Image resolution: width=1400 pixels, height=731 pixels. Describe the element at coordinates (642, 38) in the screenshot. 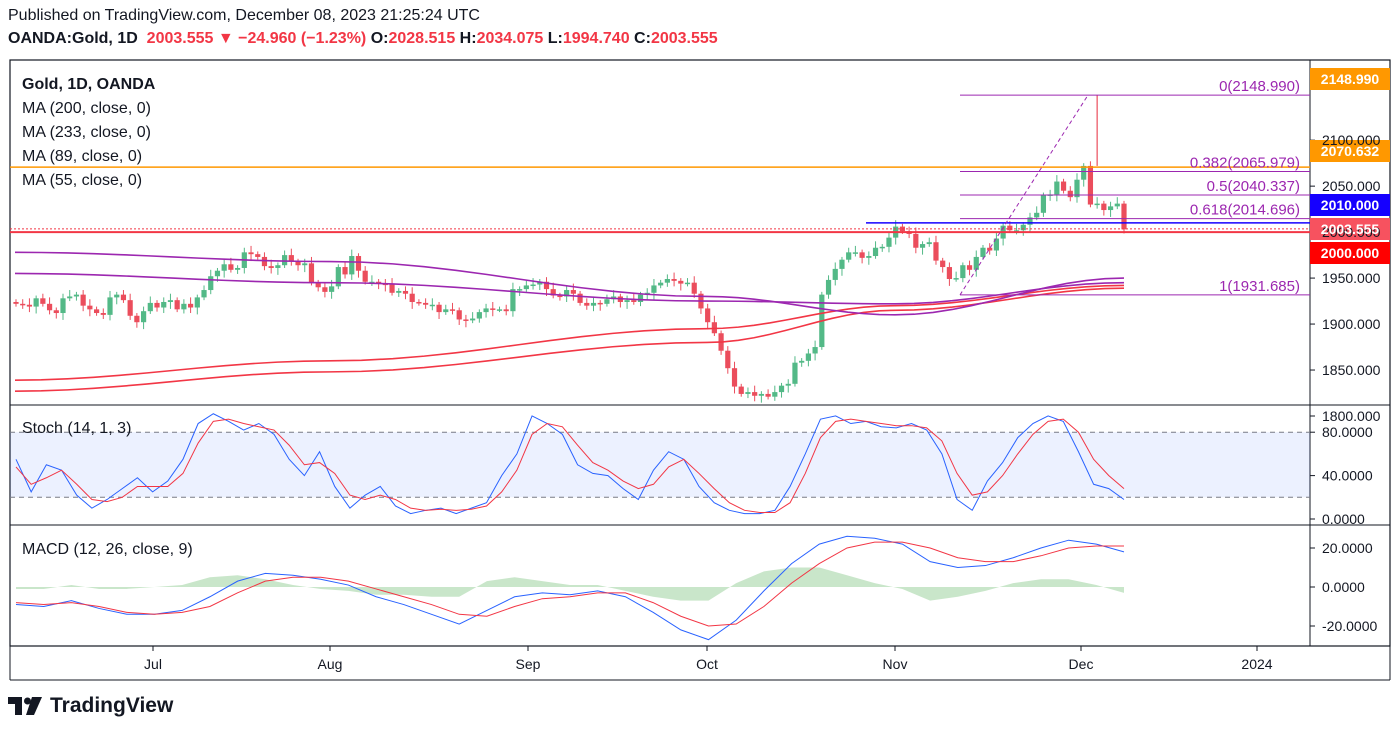

I see `close-label: C:` at that location.